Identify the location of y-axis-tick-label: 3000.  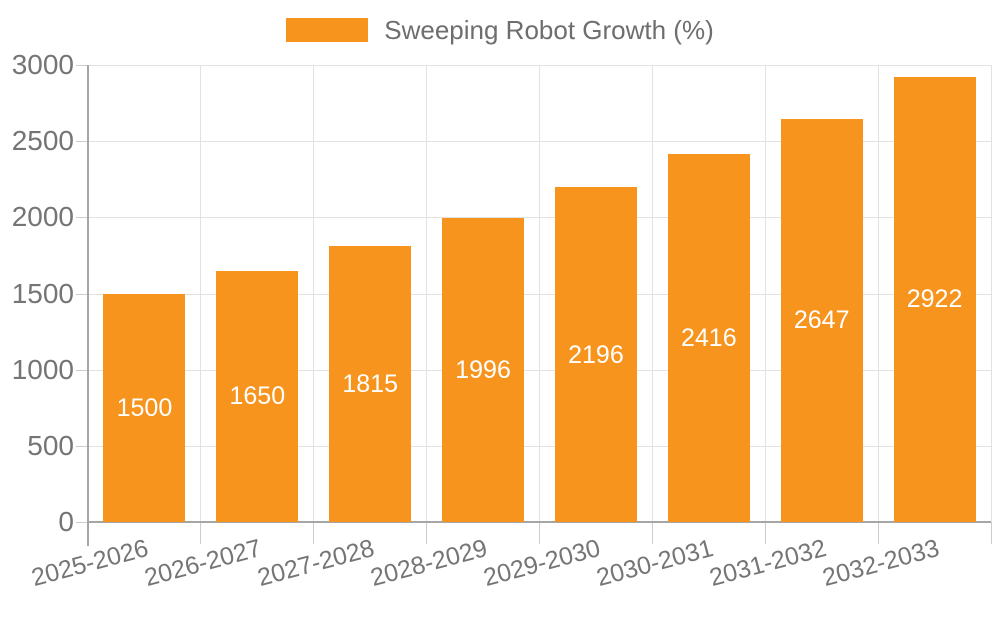
(42, 64).